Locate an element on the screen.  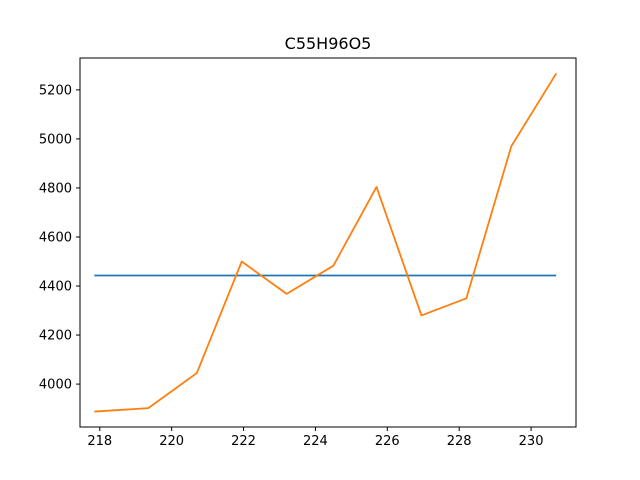
x-tick-label: 222 is located at coordinates (243, 441).